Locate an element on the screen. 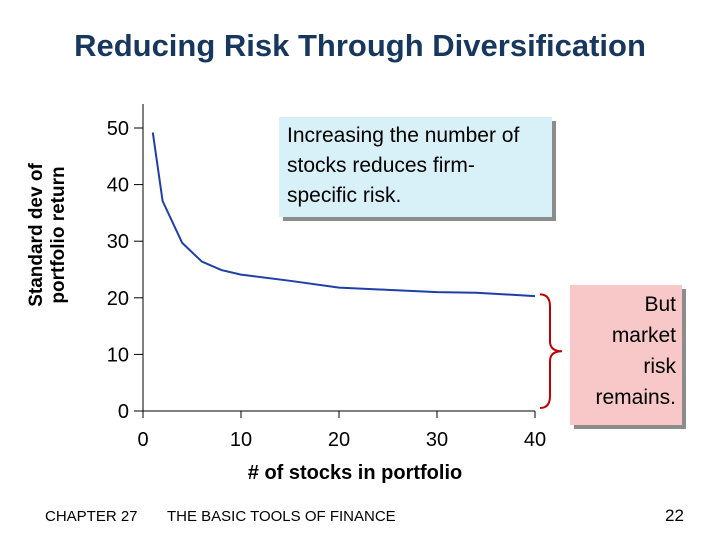 This screenshot has height=540, width=720. y-tick-label: 40 is located at coordinates (118, 186).